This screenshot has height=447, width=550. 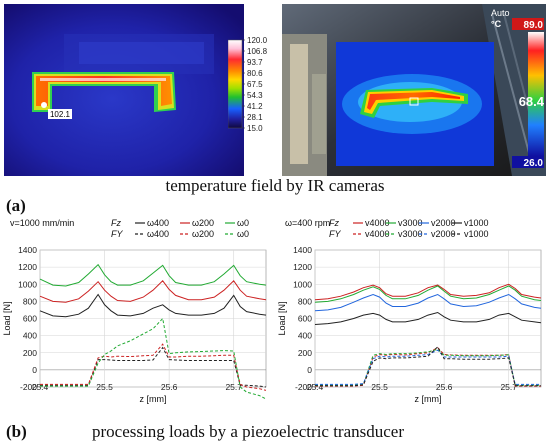 I want to click on scale-tick-label: 41.2, so click(x=255, y=106).